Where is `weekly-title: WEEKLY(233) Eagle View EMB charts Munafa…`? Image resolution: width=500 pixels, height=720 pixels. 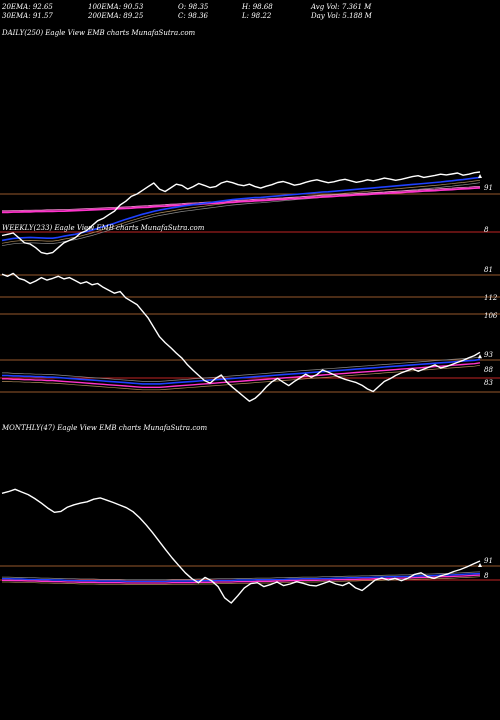
weekly-title: WEEKLY(233) Eagle View EMB charts Munafa… is located at coordinates (103, 228).